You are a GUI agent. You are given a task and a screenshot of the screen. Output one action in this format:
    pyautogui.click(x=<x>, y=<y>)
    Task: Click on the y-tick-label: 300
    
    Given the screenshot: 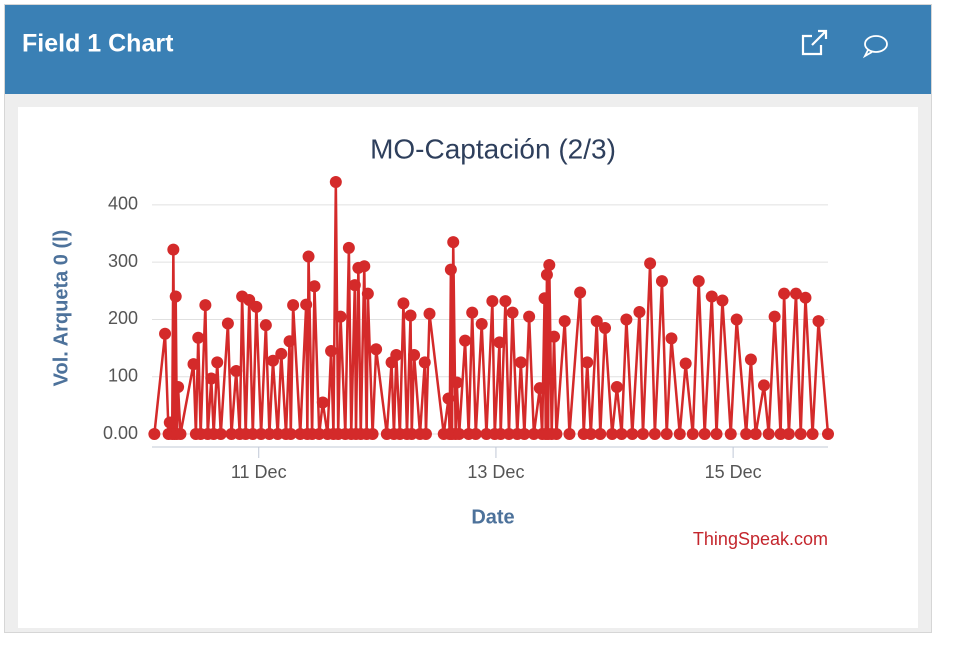 What is the action you would take?
    pyautogui.click(x=123, y=261)
    